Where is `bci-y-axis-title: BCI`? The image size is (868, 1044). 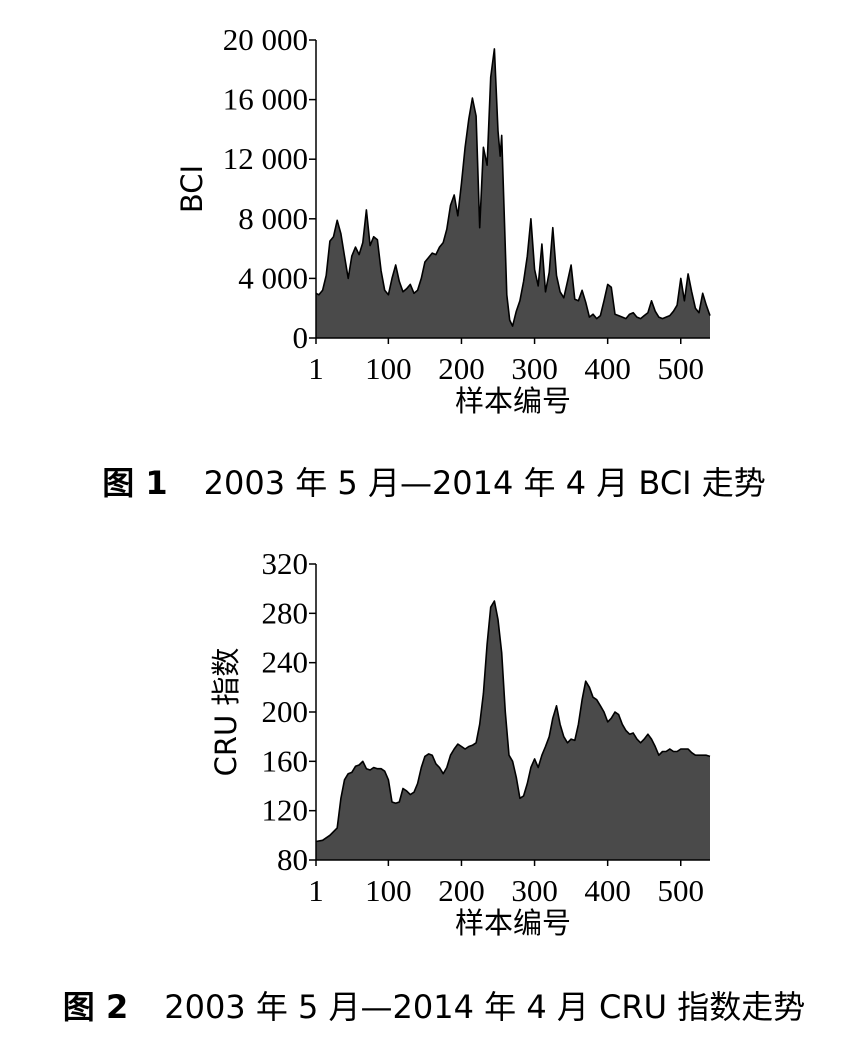 bci-y-axis-title: BCI is located at coordinates (192, 189).